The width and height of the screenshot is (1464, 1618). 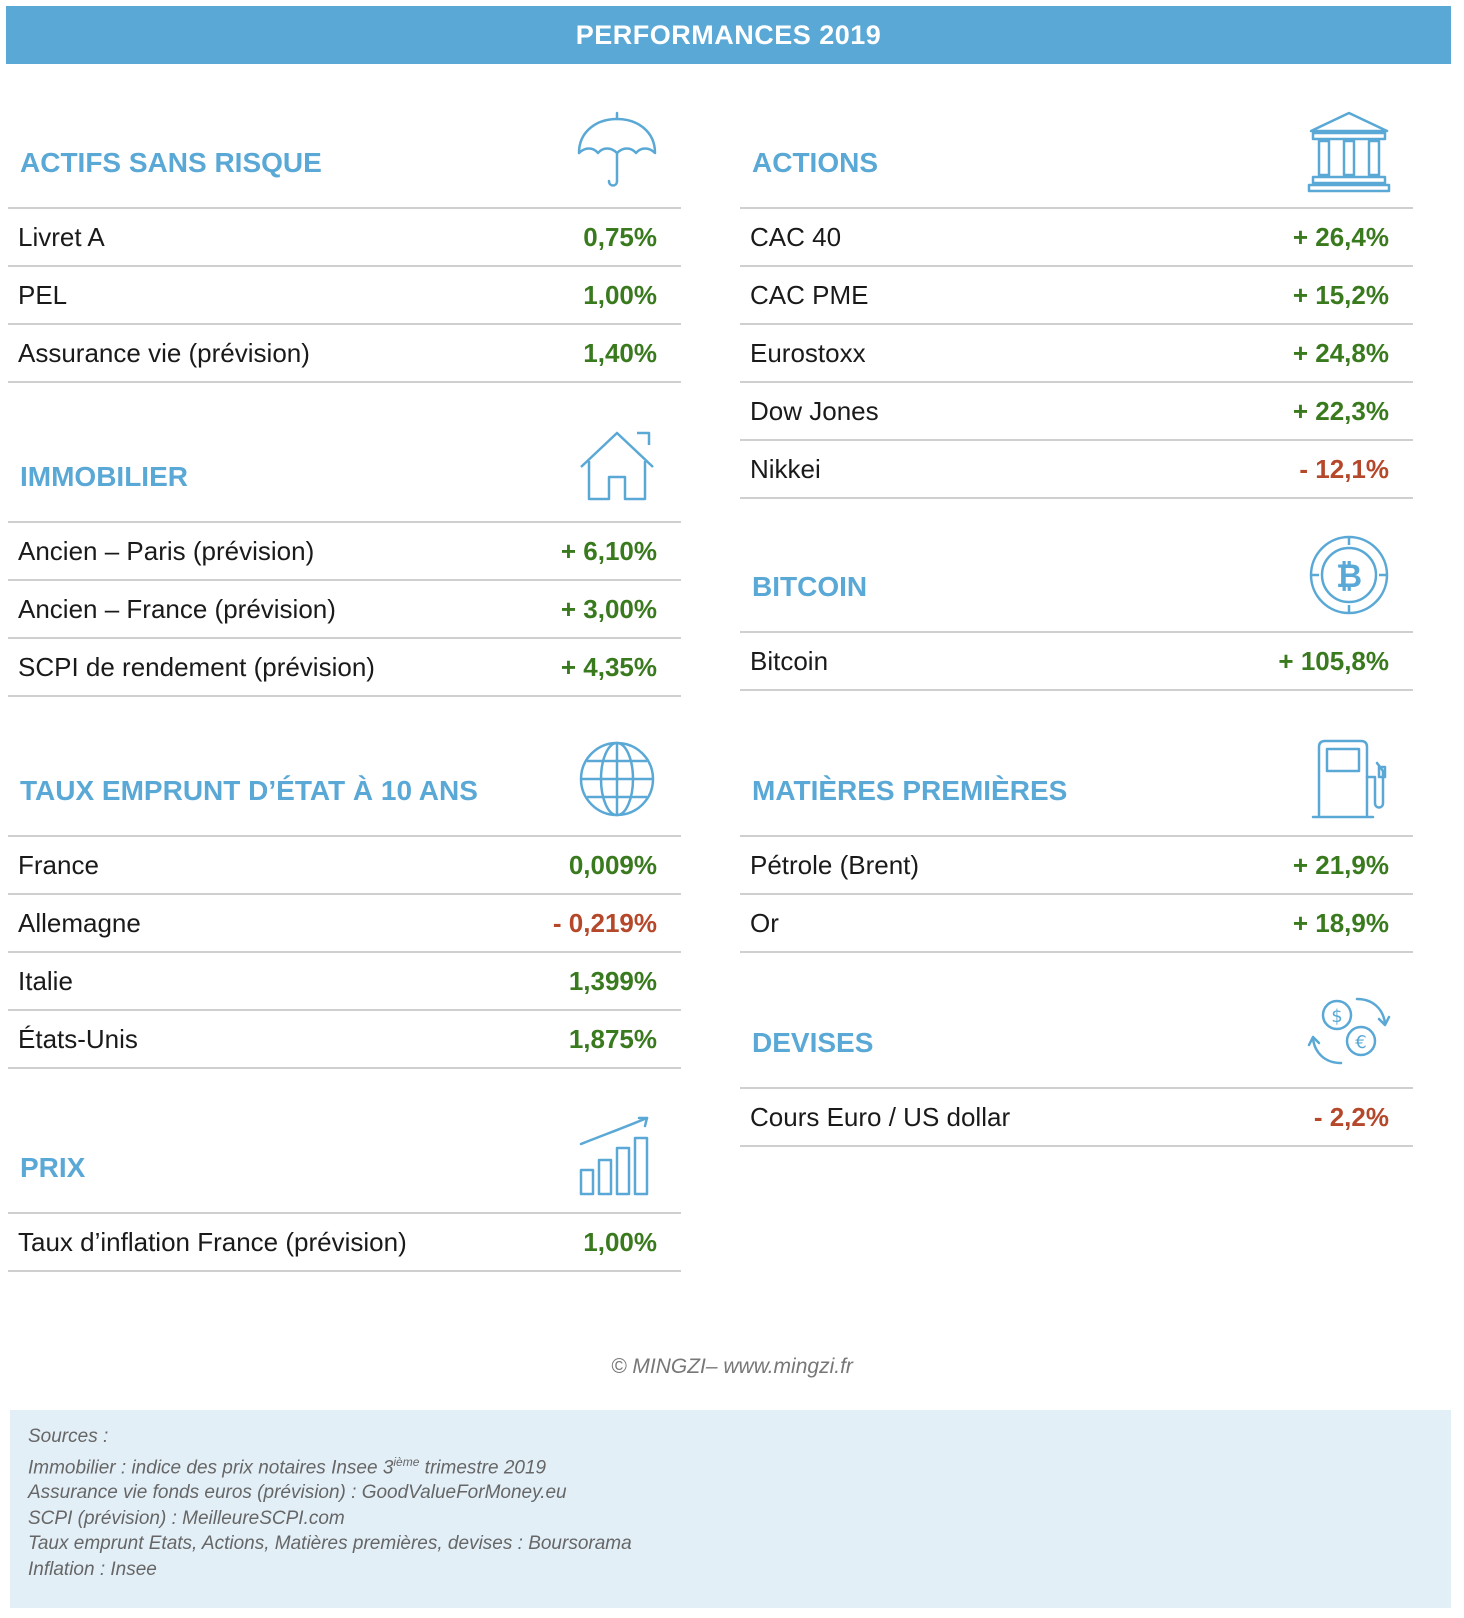 What do you see at coordinates (58, 864) in the screenshot?
I see `row-label: France` at bounding box center [58, 864].